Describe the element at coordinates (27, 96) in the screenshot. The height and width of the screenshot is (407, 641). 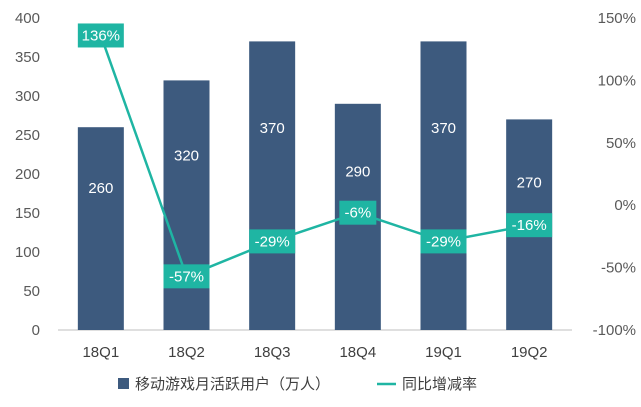
I see `left-tick-label: 300` at that location.